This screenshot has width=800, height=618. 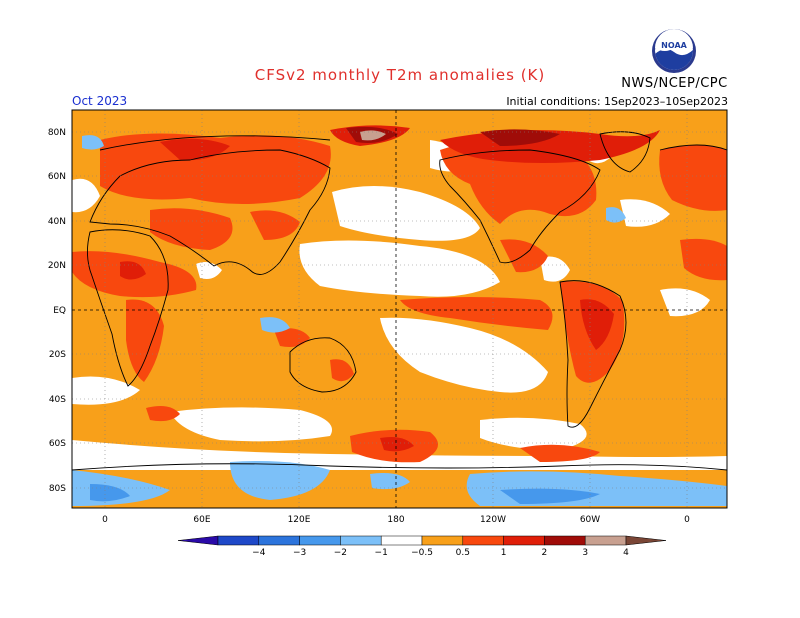 What do you see at coordinates (585, 553) in the screenshot?
I see `colorbar-label: 3` at bounding box center [585, 553].